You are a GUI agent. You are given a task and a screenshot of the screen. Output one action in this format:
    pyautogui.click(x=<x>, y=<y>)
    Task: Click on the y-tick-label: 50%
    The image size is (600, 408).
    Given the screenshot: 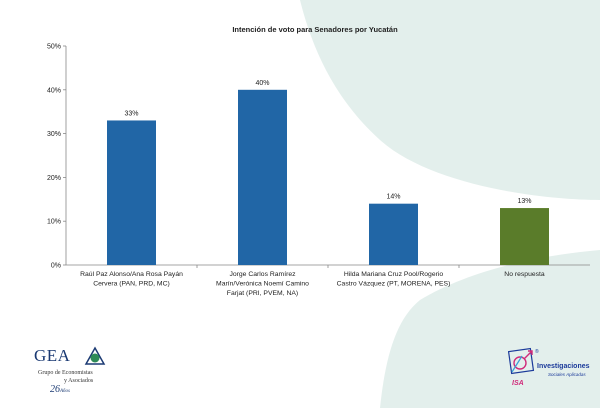 What is the action you would take?
    pyautogui.click(x=54, y=47)
    